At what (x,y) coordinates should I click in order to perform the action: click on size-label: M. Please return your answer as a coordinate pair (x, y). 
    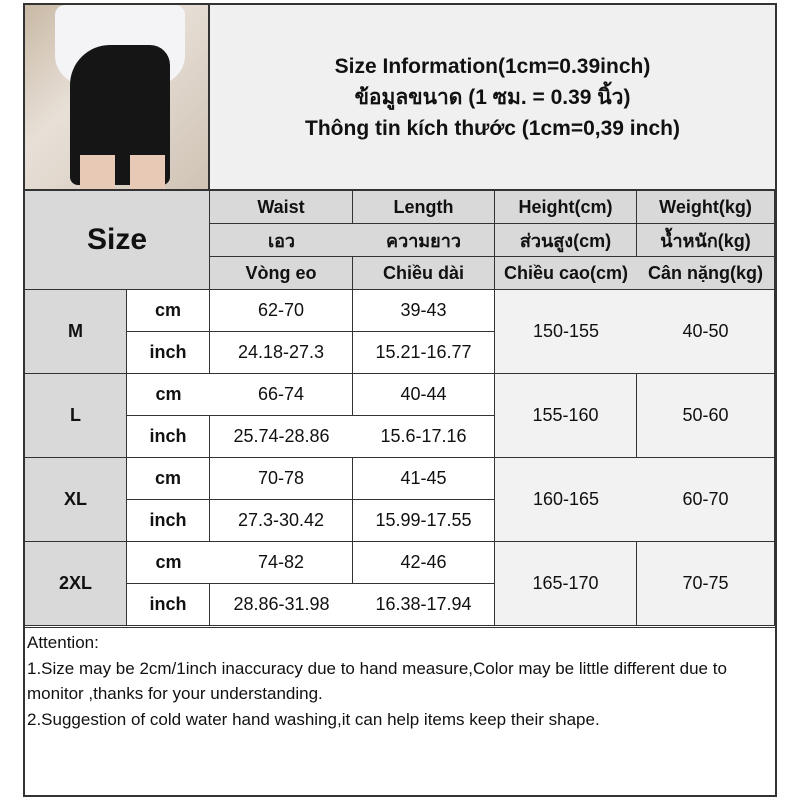
    Looking at the image, I should click on (76, 332).